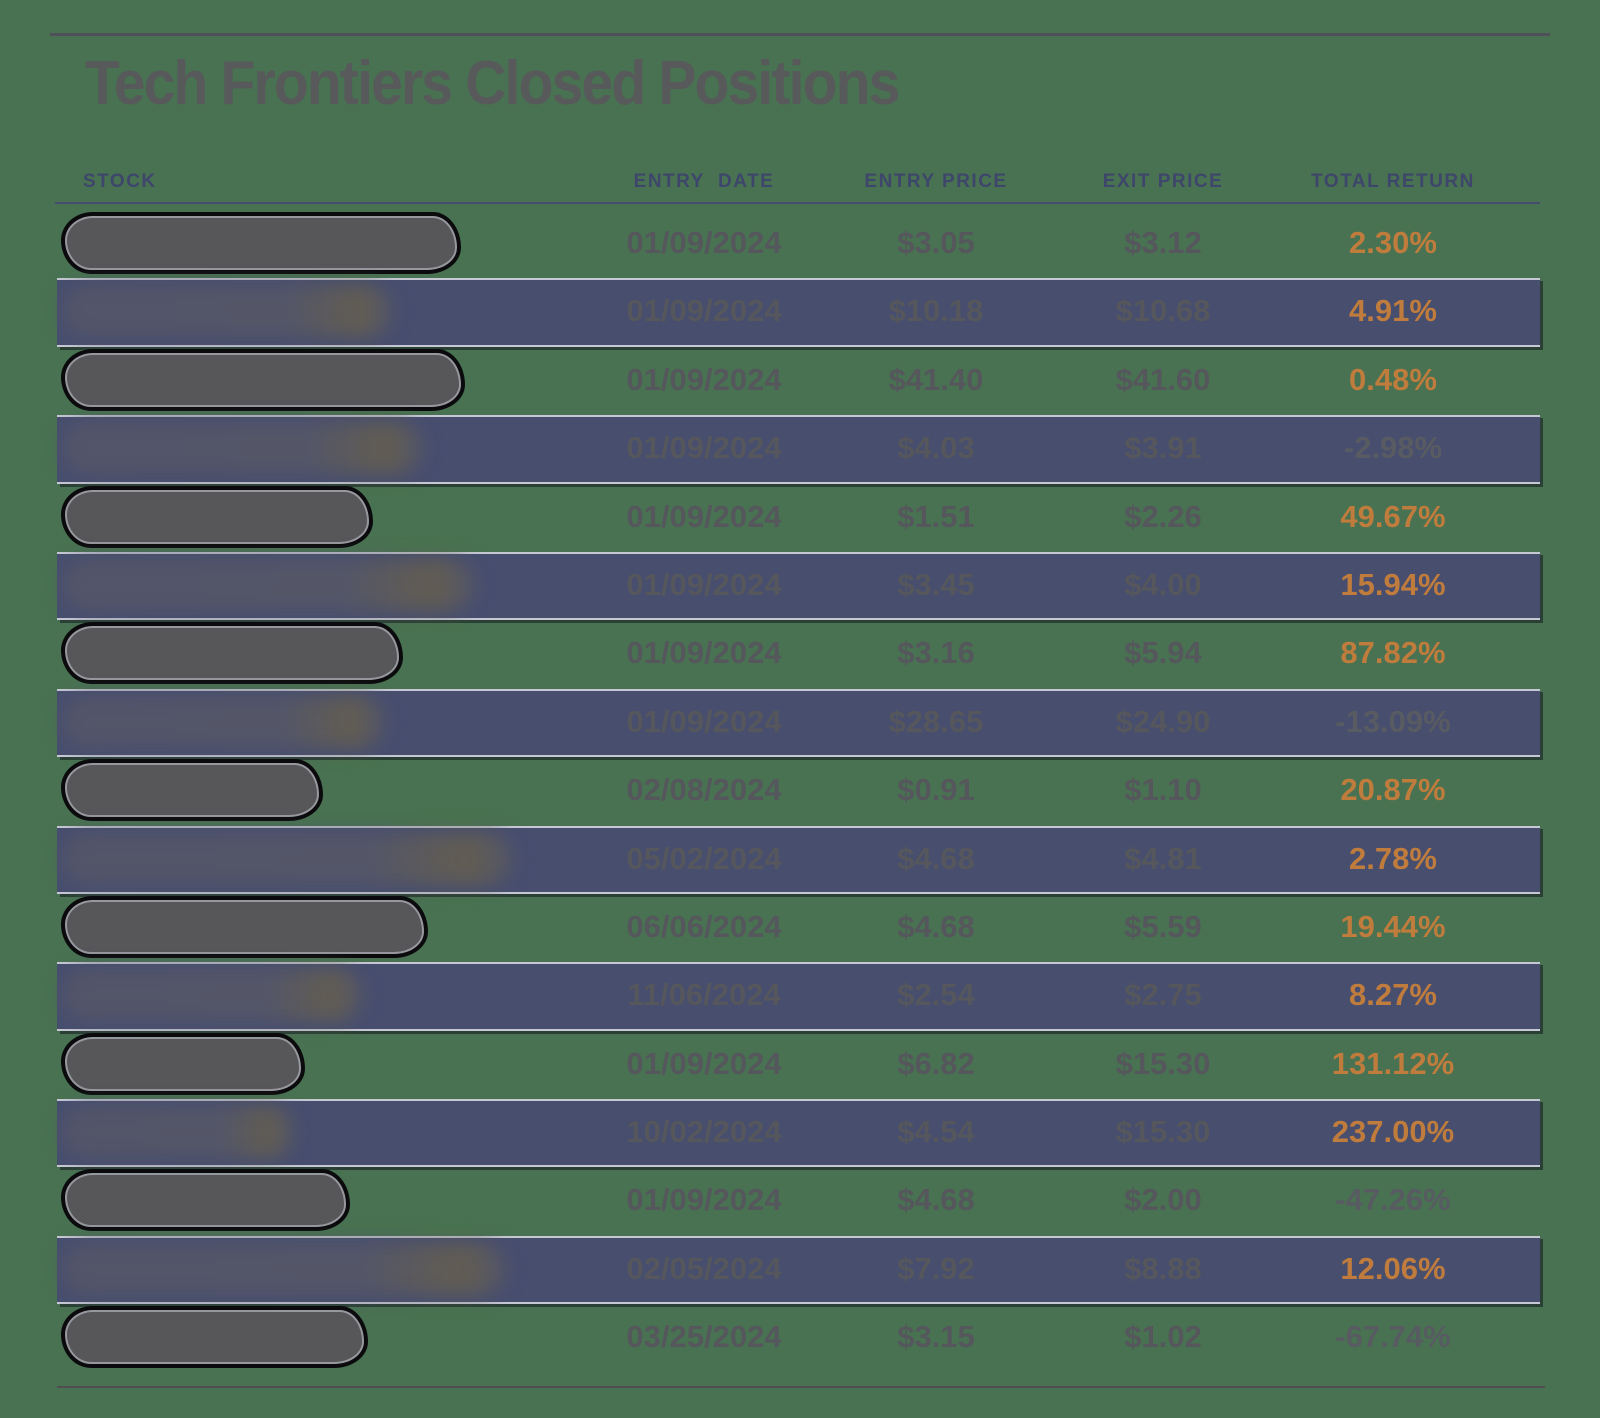 The height and width of the screenshot is (1418, 1600). Describe the element at coordinates (1163, 790) in the screenshot. I see `cell-exit-price: $1.10` at that location.